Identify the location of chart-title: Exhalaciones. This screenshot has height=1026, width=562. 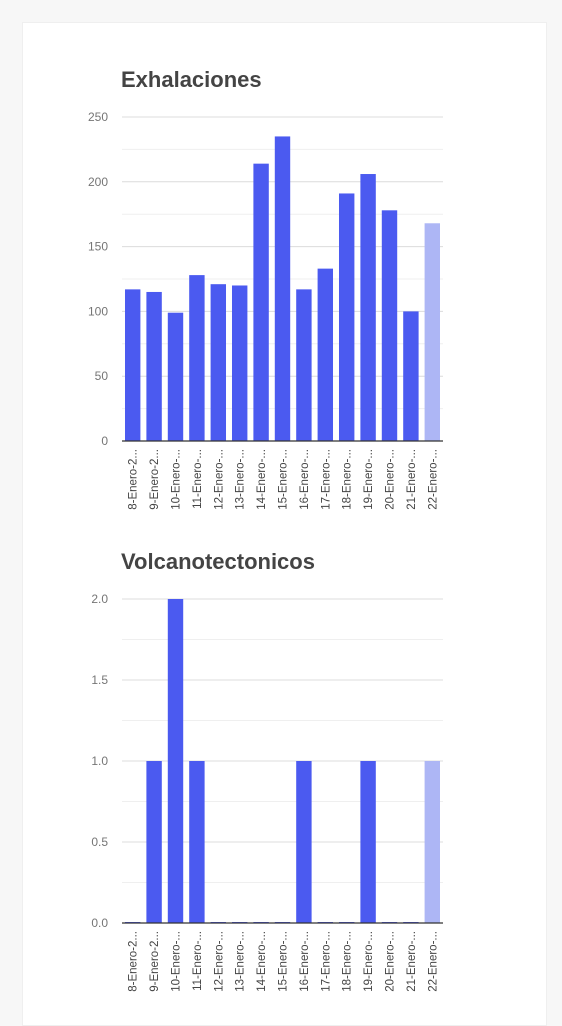
(191, 79).